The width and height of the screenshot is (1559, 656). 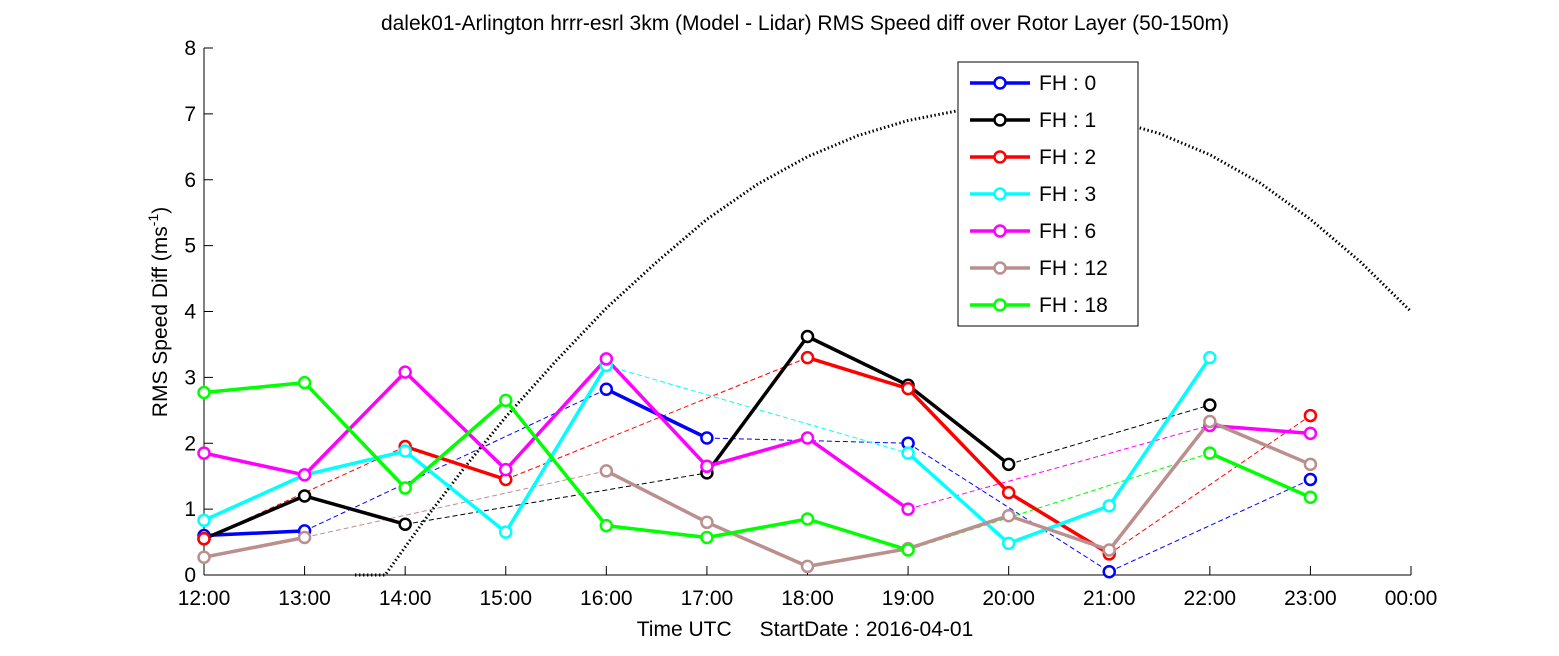 What do you see at coordinates (867, 629) in the screenshot?
I see `x-axis-label-date: StartDate : 2016-04-01` at bounding box center [867, 629].